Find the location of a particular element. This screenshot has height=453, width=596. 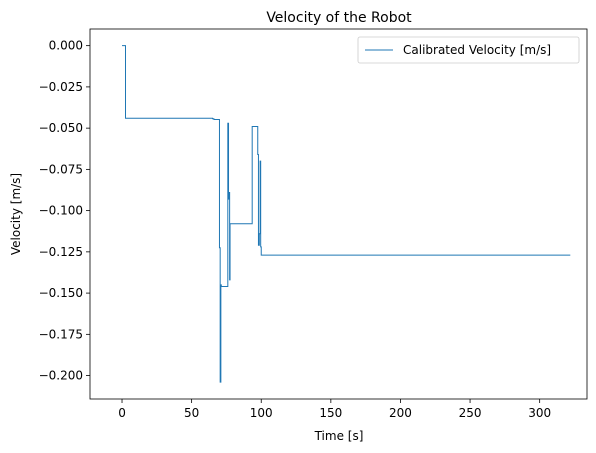

y-tick-label: −0.025 is located at coordinates (61, 87).